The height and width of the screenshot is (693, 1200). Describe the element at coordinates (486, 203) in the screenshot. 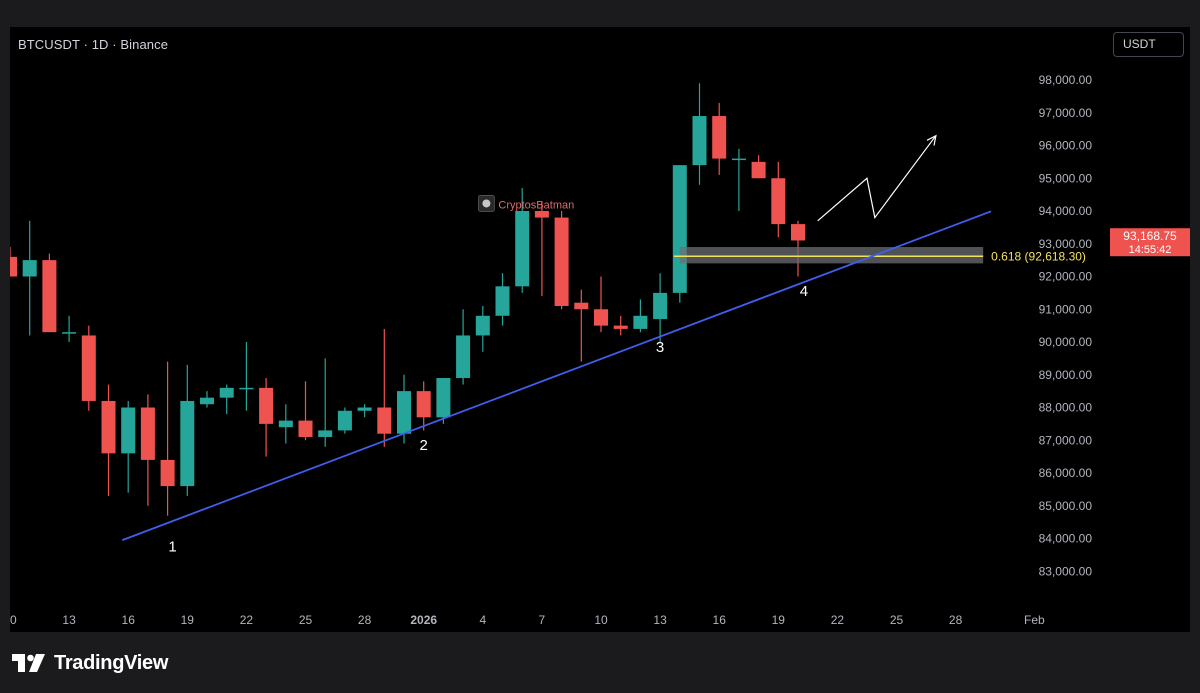

I see `watermark-avatar-icon` at that location.